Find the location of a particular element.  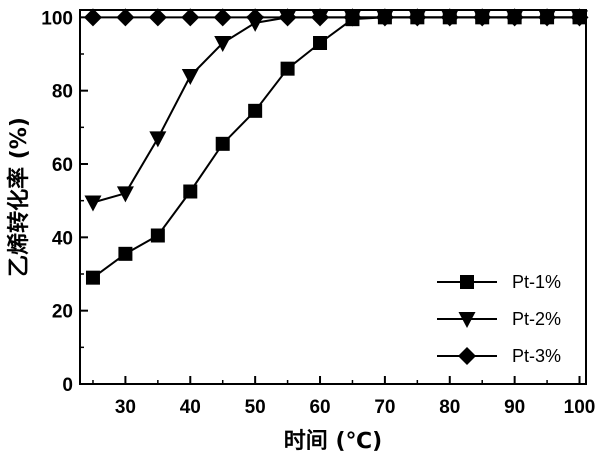

legend-entry-1: Pt-1% is located at coordinates (536, 282).